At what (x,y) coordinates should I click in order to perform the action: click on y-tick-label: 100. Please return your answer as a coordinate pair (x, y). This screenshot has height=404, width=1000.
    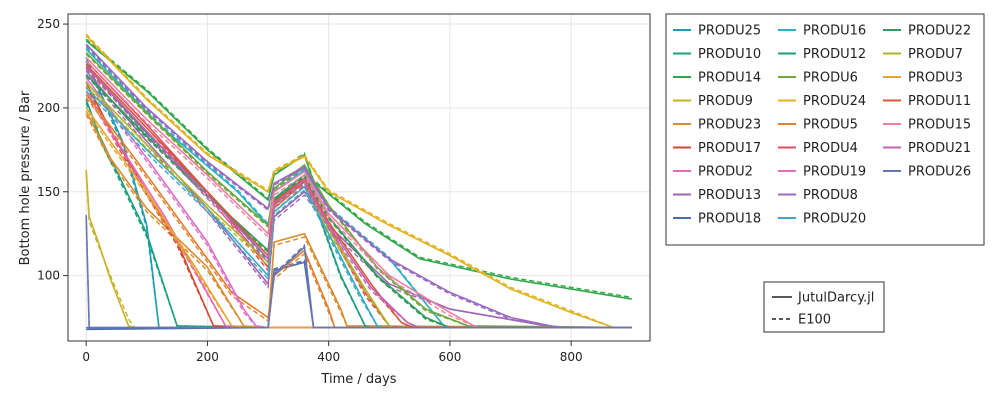
    Looking at the image, I should click on (48, 276).